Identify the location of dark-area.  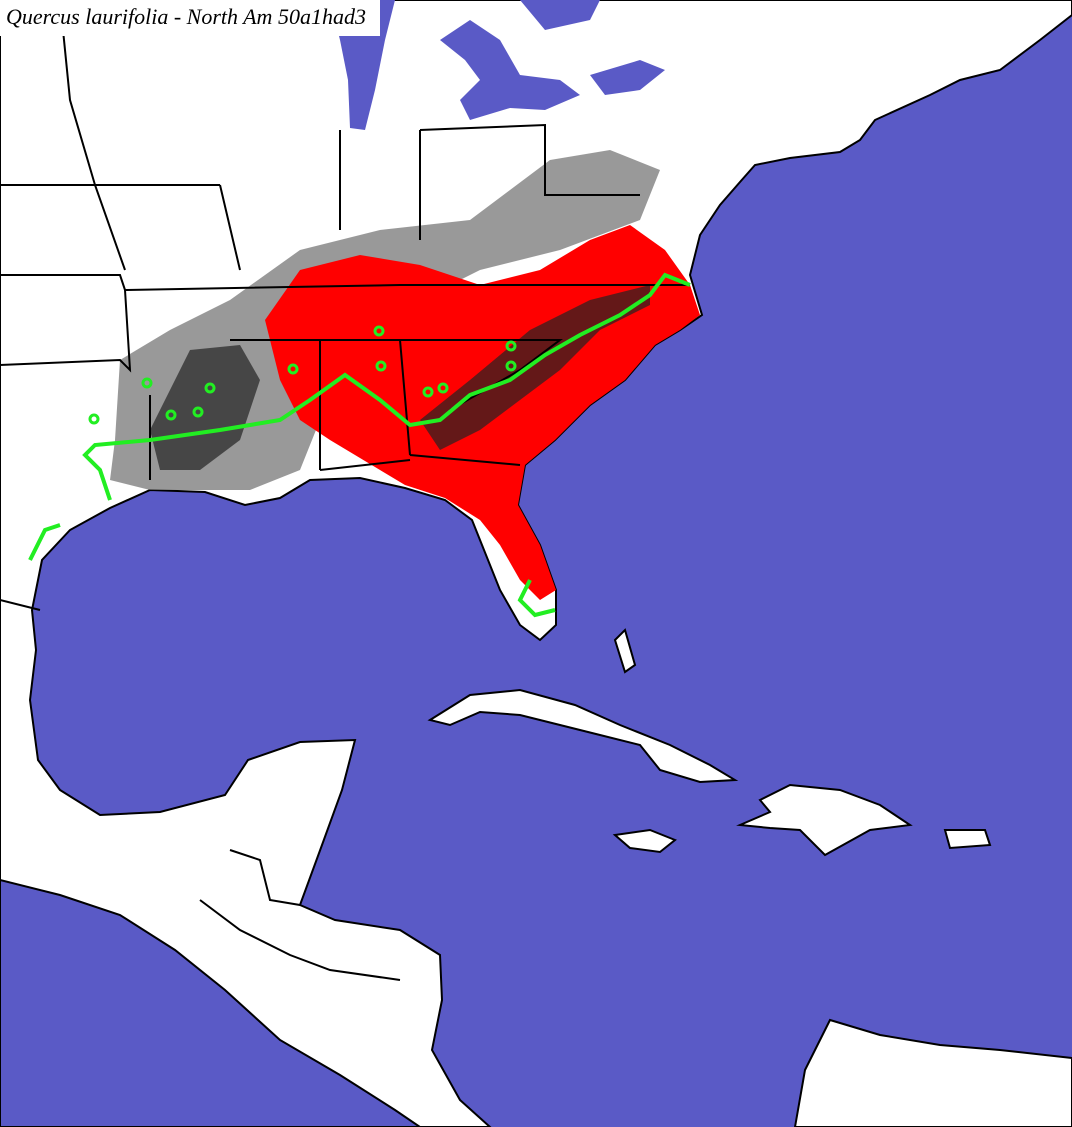
(400, 377).